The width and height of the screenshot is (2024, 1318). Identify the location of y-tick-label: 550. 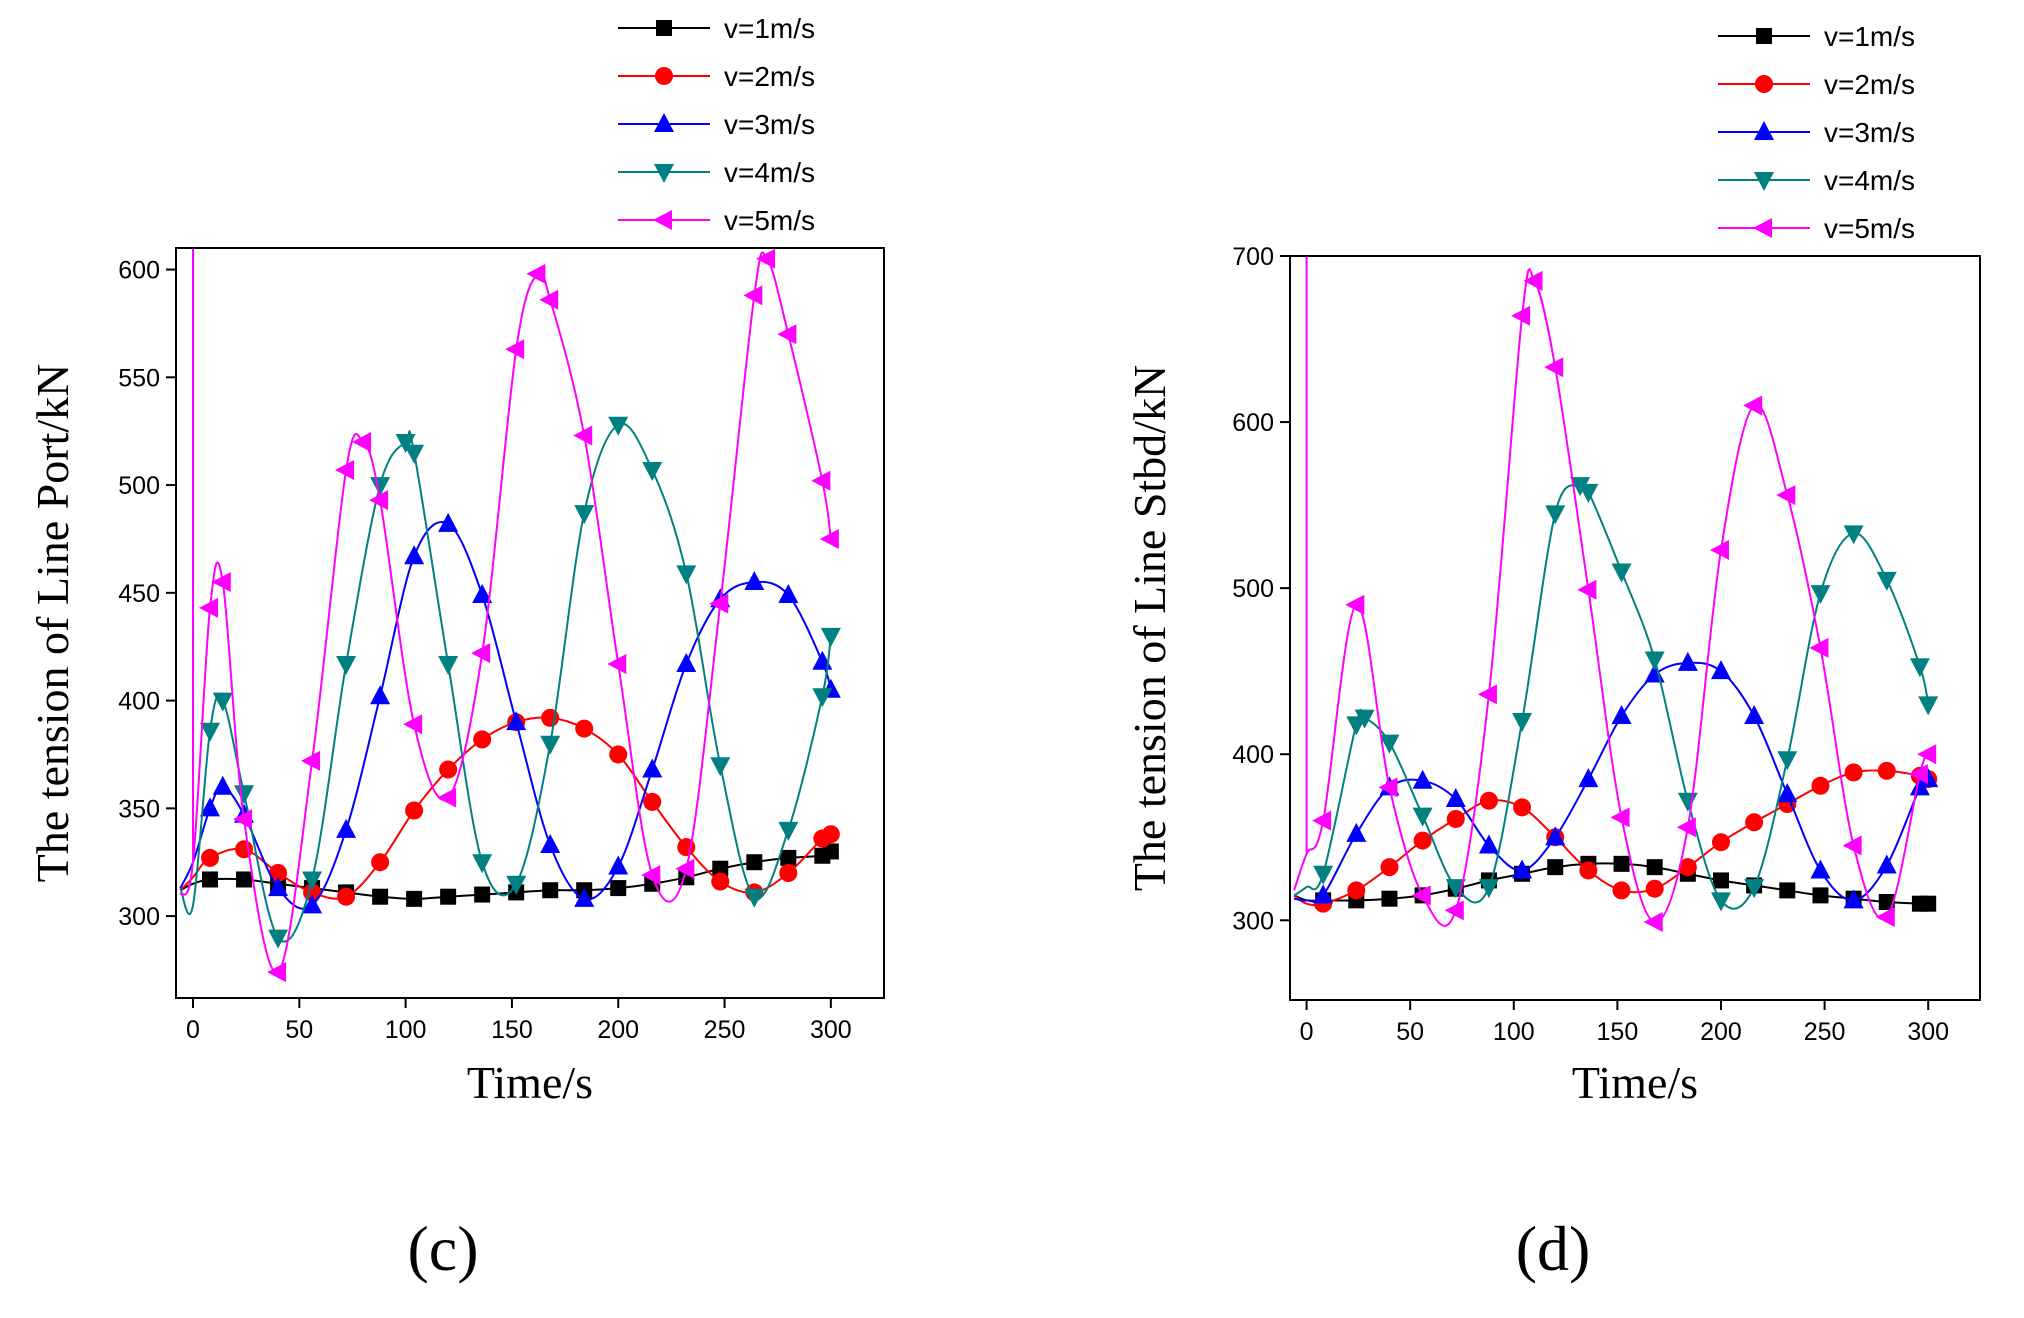
(139, 378).